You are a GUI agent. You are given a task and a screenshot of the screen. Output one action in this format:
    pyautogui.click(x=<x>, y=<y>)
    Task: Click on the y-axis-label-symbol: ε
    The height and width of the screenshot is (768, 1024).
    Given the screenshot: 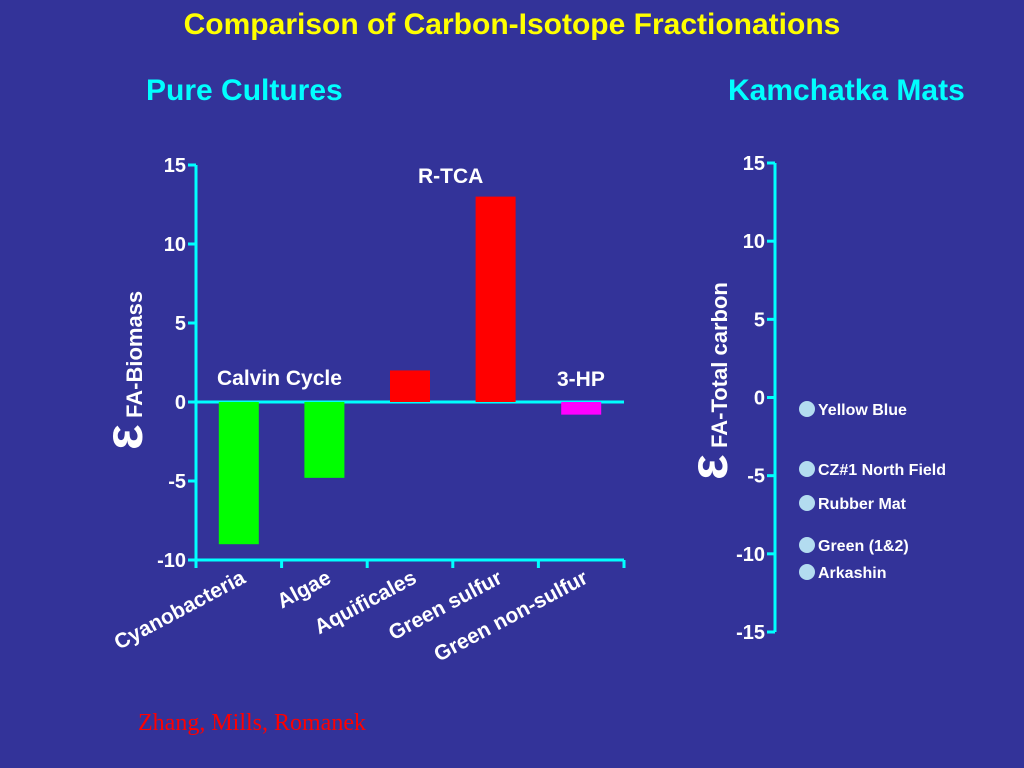 What is the action you would take?
    pyautogui.click(x=709, y=467)
    